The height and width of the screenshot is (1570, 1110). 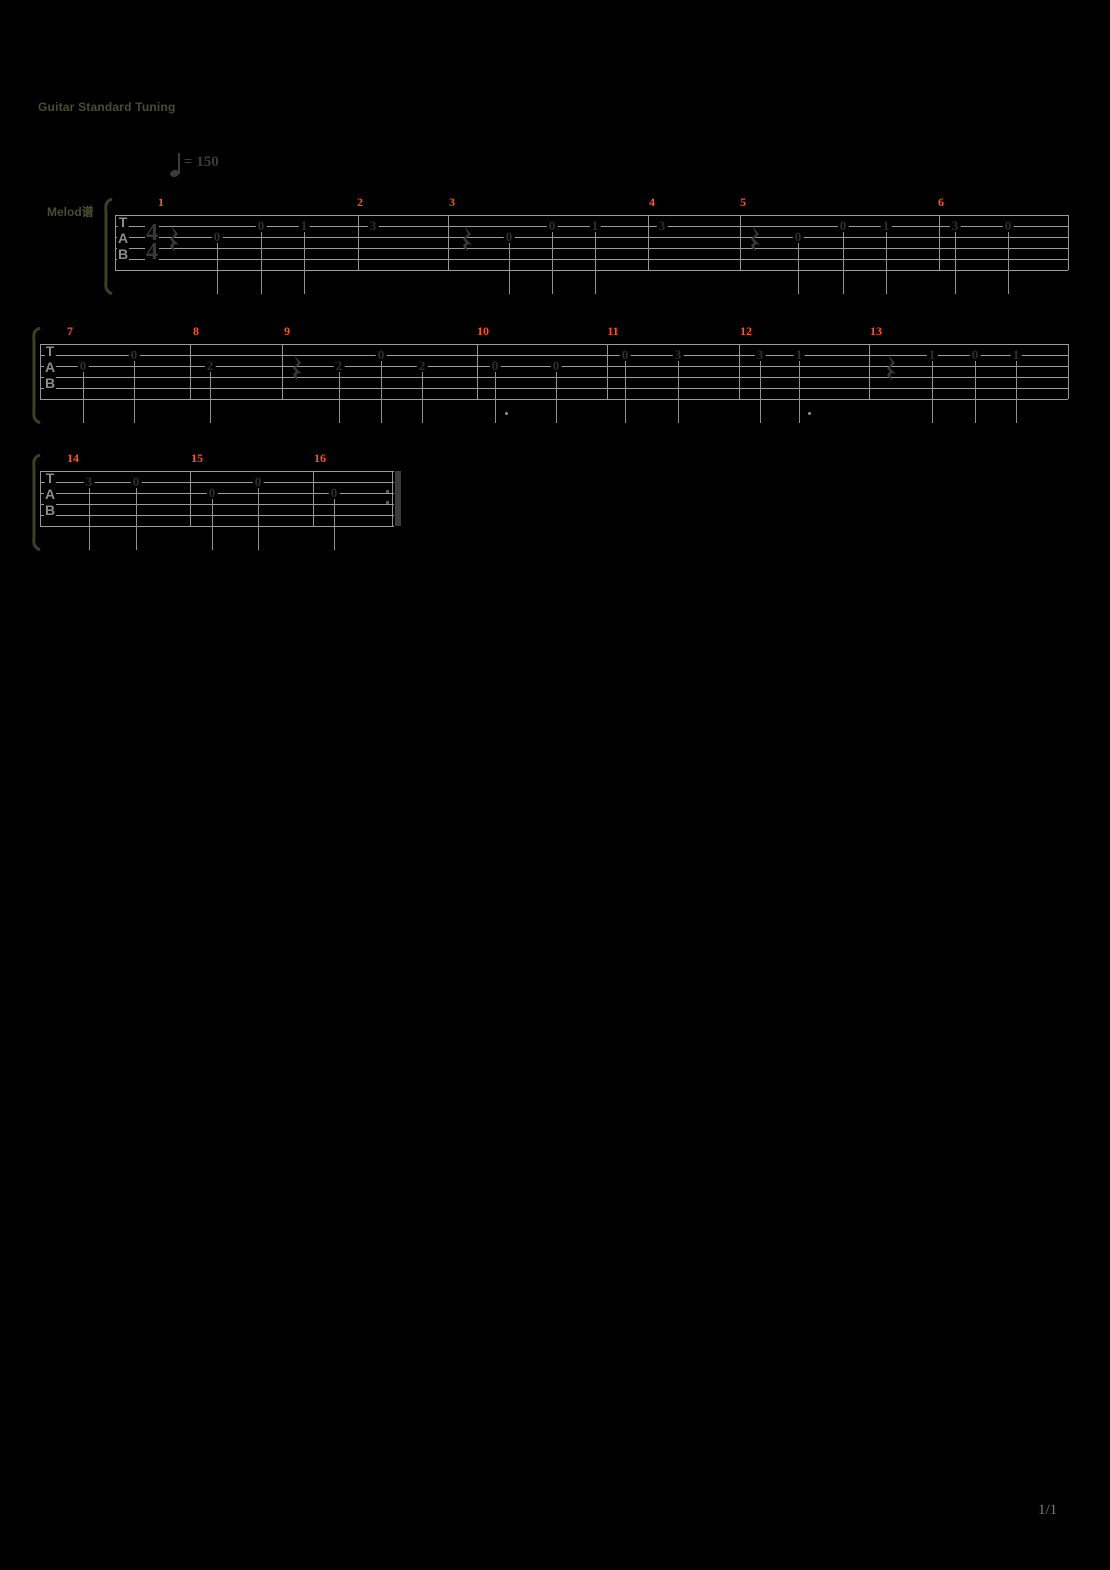 What do you see at coordinates (320, 458) in the screenshot?
I see `measure-number: 16` at bounding box center [320, 458].